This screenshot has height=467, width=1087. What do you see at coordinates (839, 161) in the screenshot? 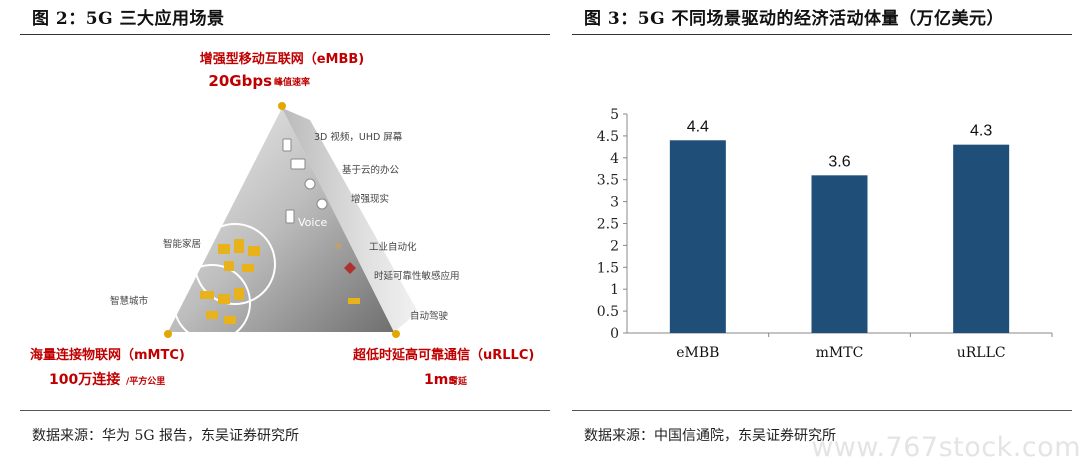
I see `data-label: 3.6` at bounding box center [839, 161].